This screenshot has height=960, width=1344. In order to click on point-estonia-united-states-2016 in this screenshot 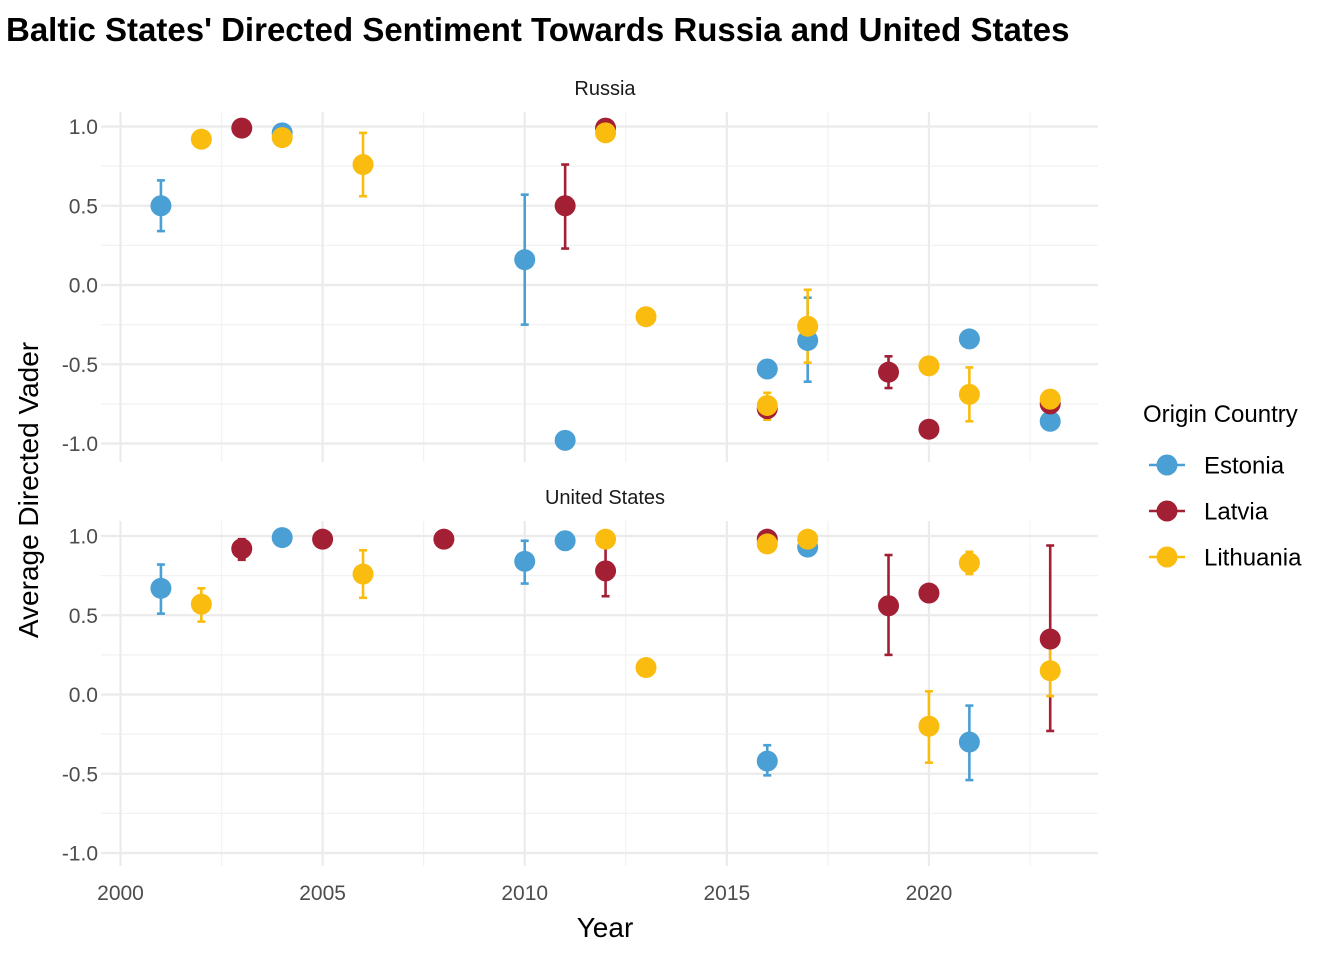, I will do `click(767, 761)`.